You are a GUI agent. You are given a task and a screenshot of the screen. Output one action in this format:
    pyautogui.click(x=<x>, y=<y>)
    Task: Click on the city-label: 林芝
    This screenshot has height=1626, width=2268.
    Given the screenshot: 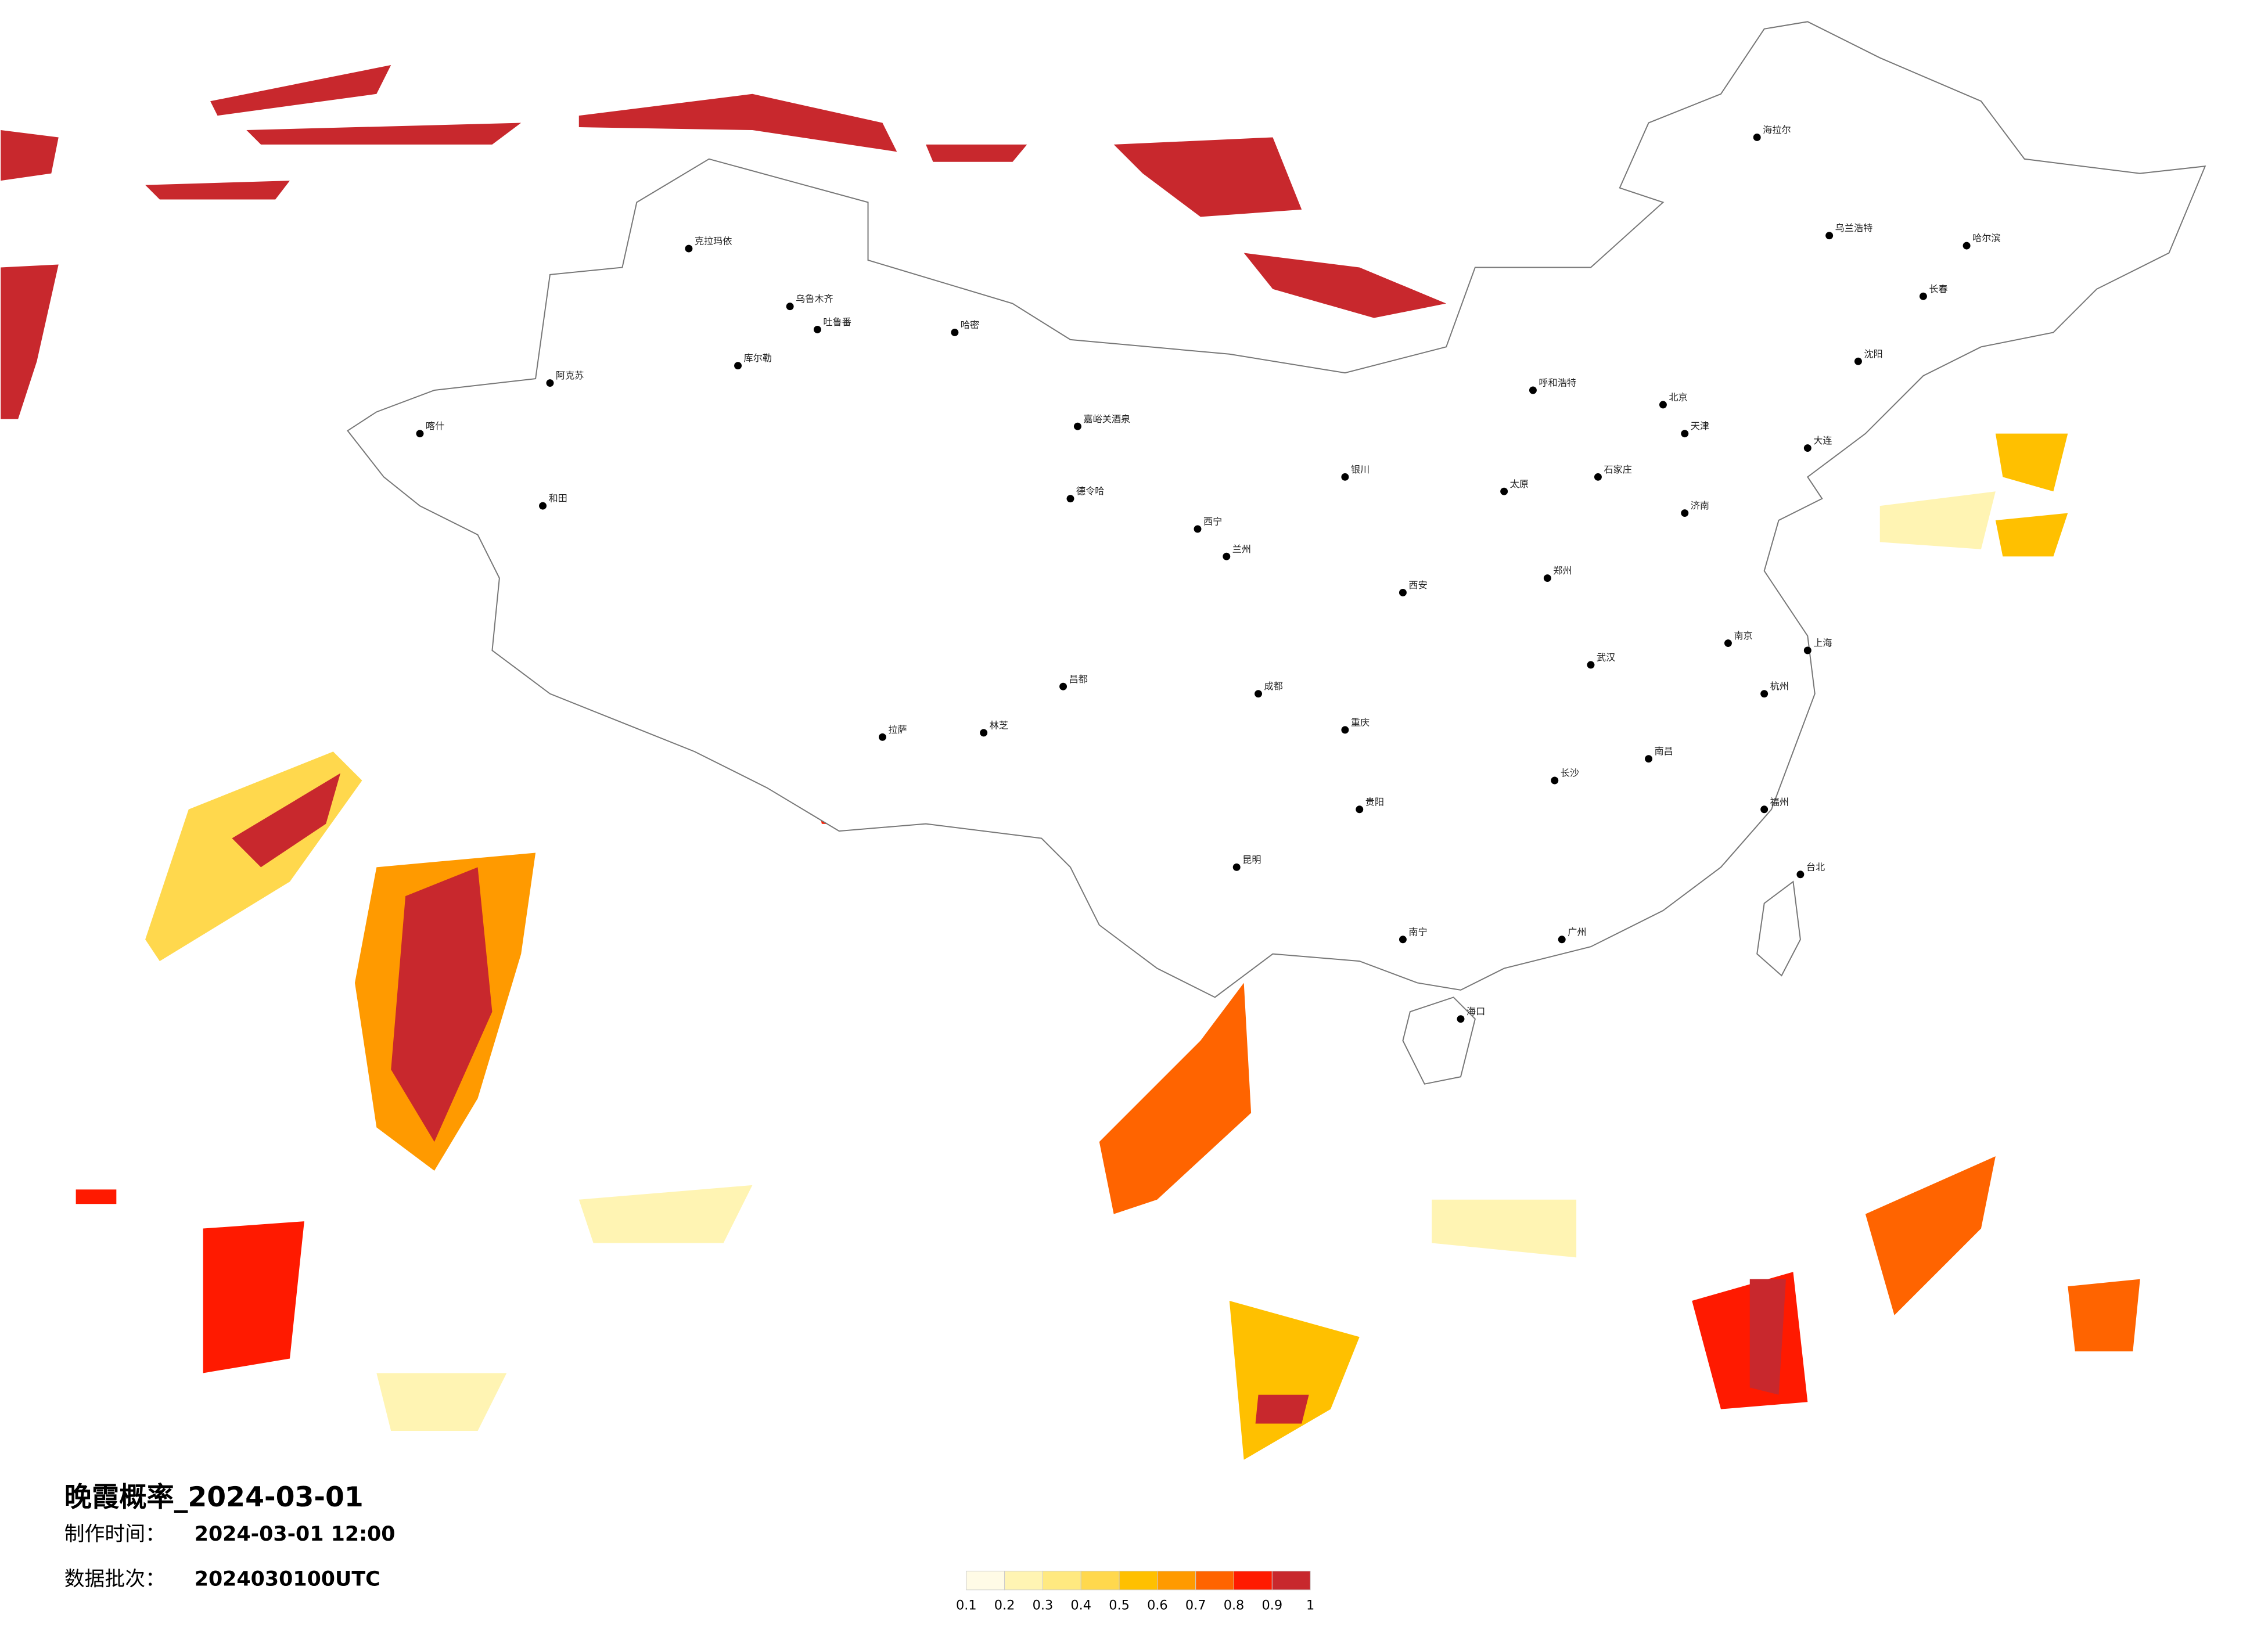 What is the action you would take?
    pyautogui.click(x=999, y=725)
    